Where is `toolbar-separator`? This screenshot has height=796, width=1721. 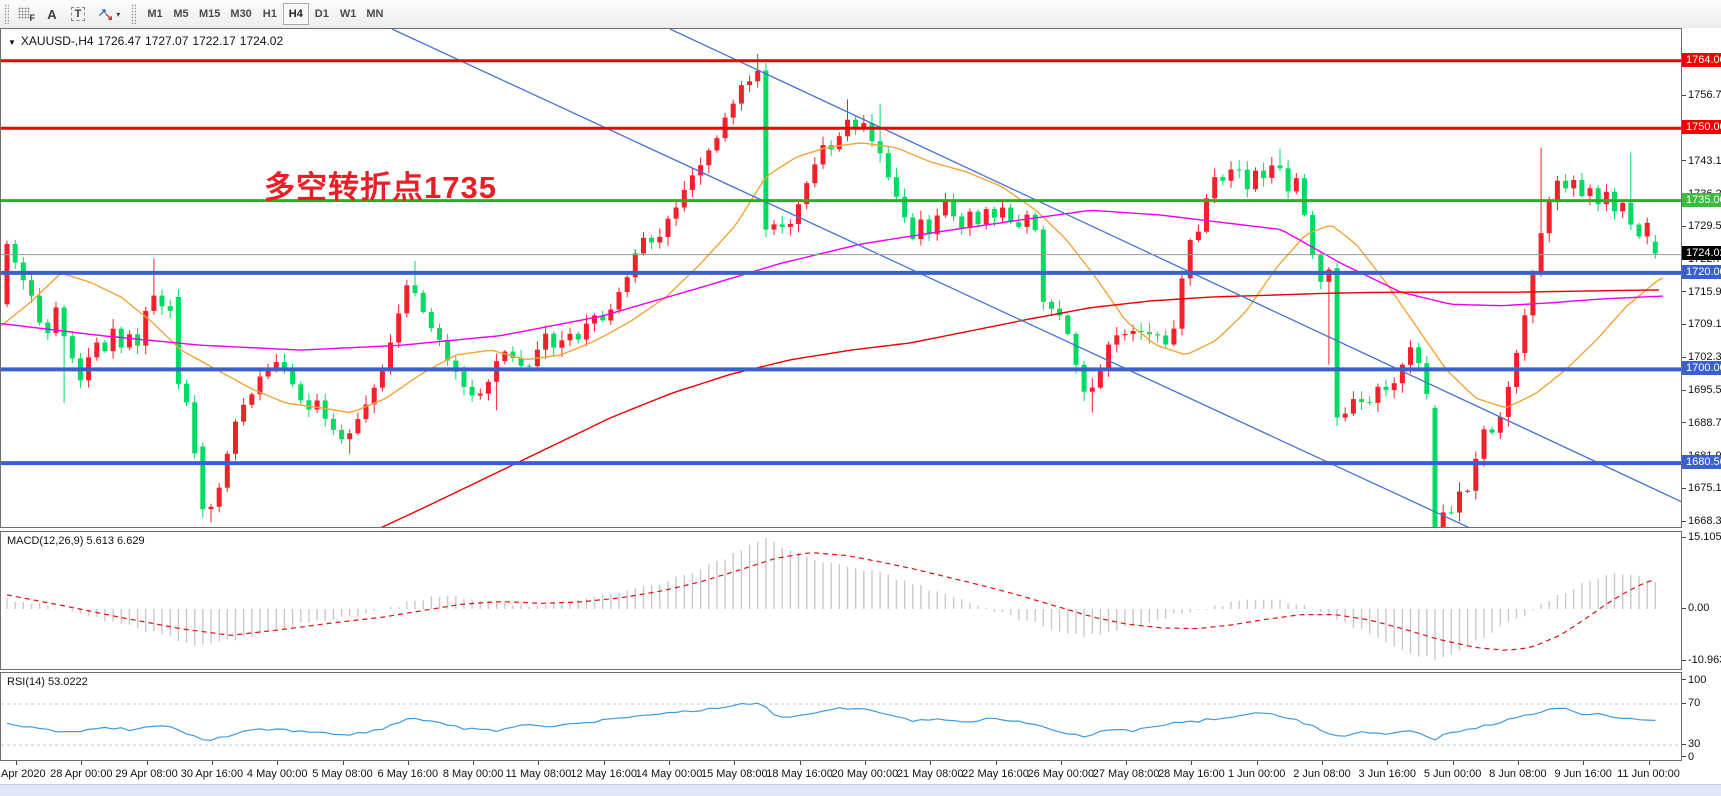
toolbar-separator is located at coordinates (133, 14).